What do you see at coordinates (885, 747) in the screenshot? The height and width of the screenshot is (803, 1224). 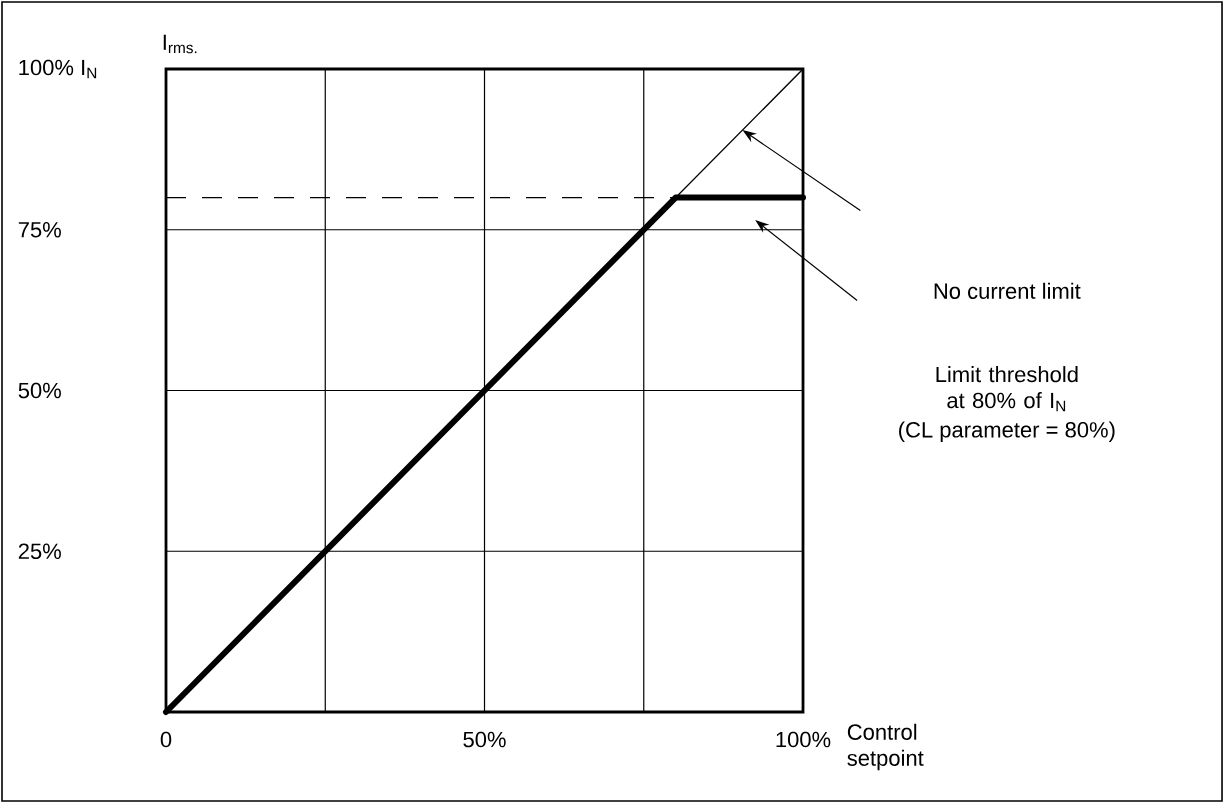 I see `x-axis-title: Control setpoint` at bounding box center [885, 747].